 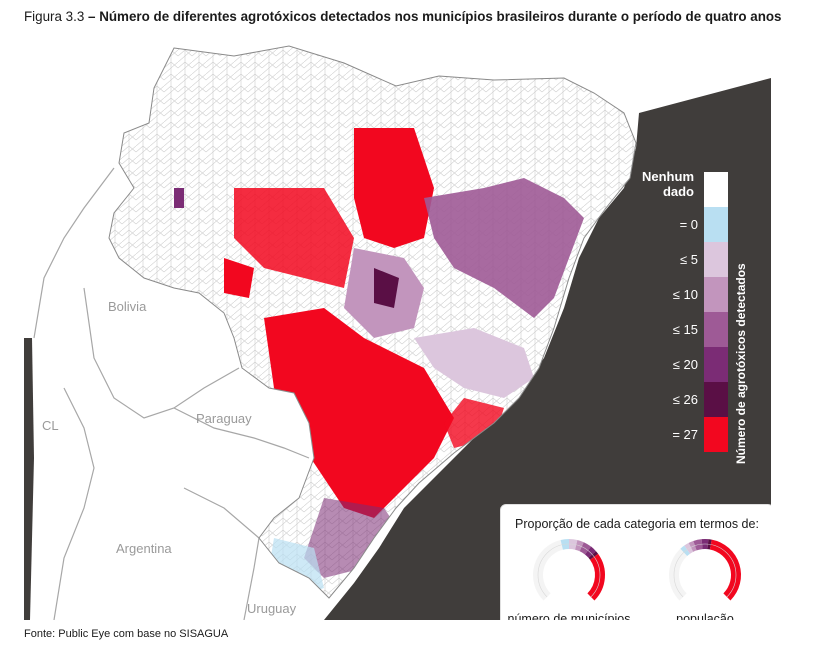 What do you see at coordinates (224, 418) in the screenshot?
I see `country-label-paraguay: Paraguay` at bounding box center [224, 418].